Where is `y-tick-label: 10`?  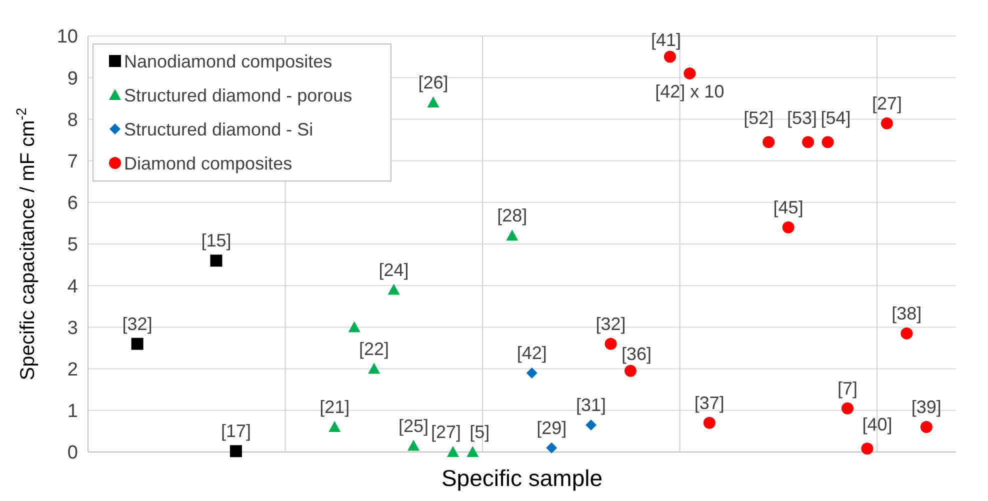 y-tick-label: 10 is located at coordinates (67, 37).